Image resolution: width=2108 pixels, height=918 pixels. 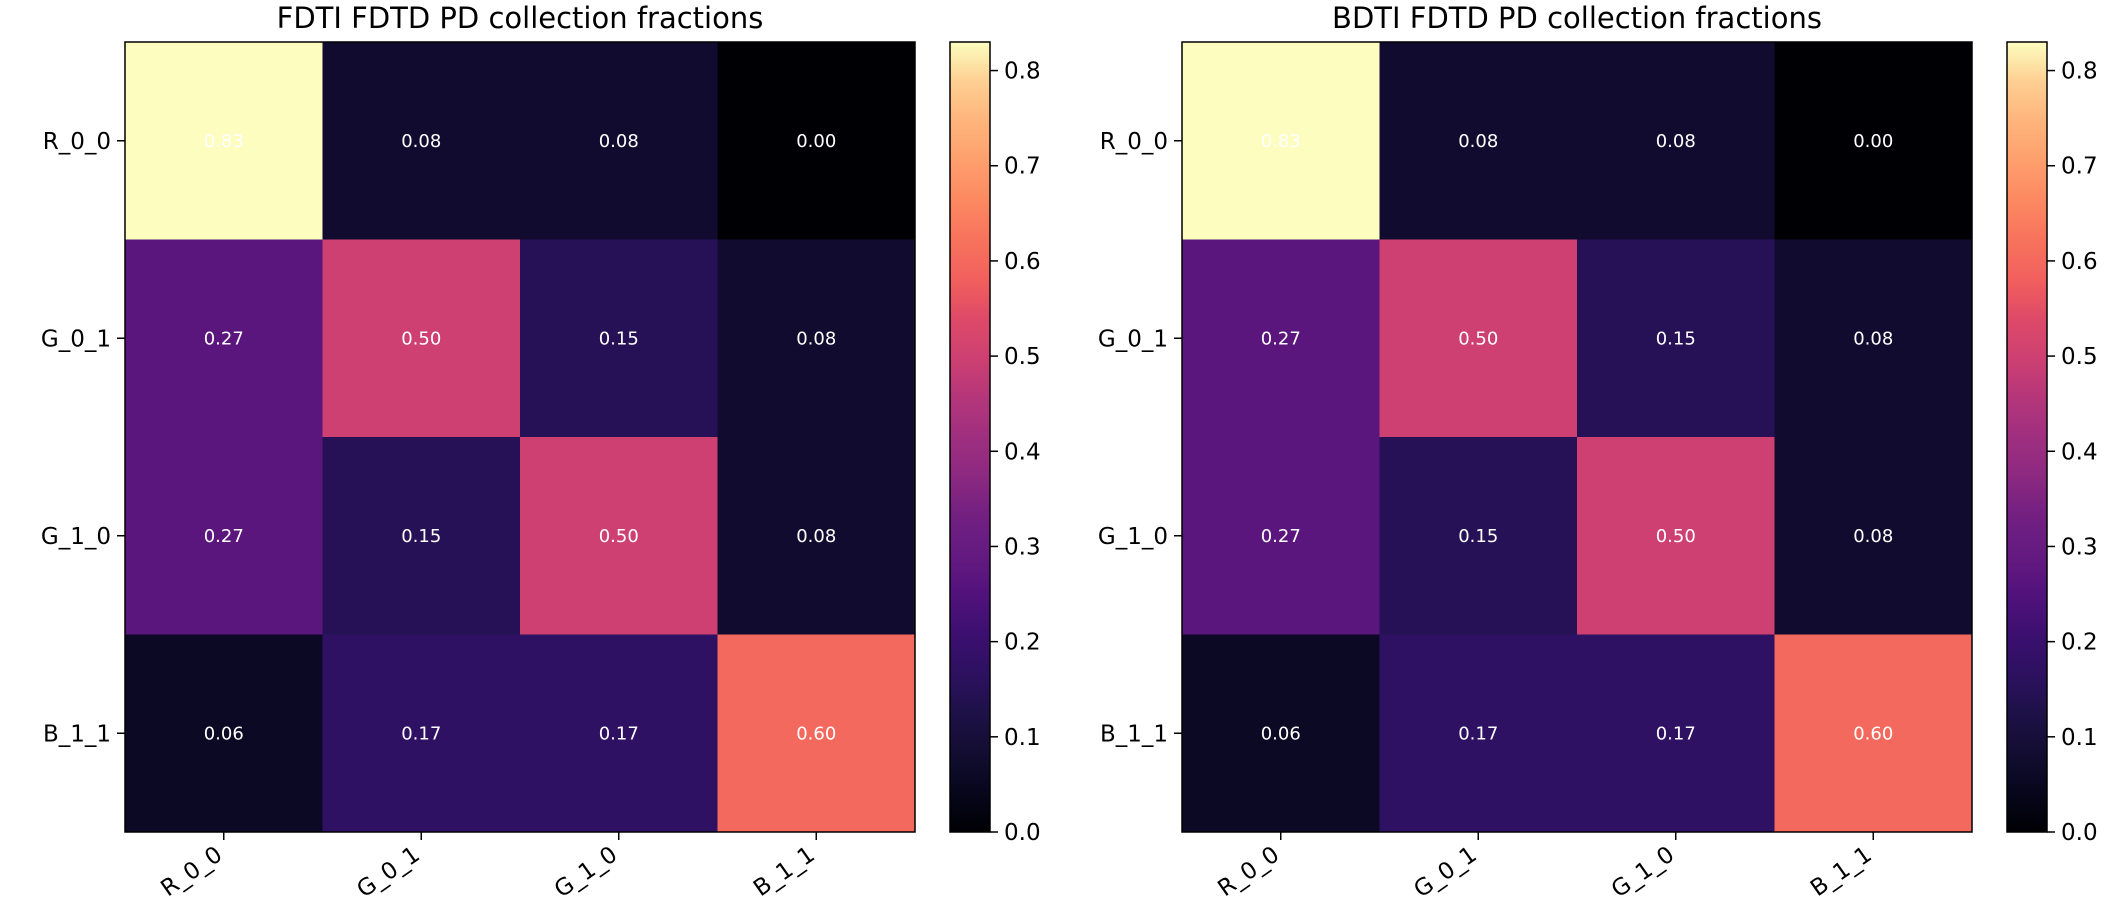 I want to click on colorbar-tick-label: 0.5, so click(x=2079, y=357).